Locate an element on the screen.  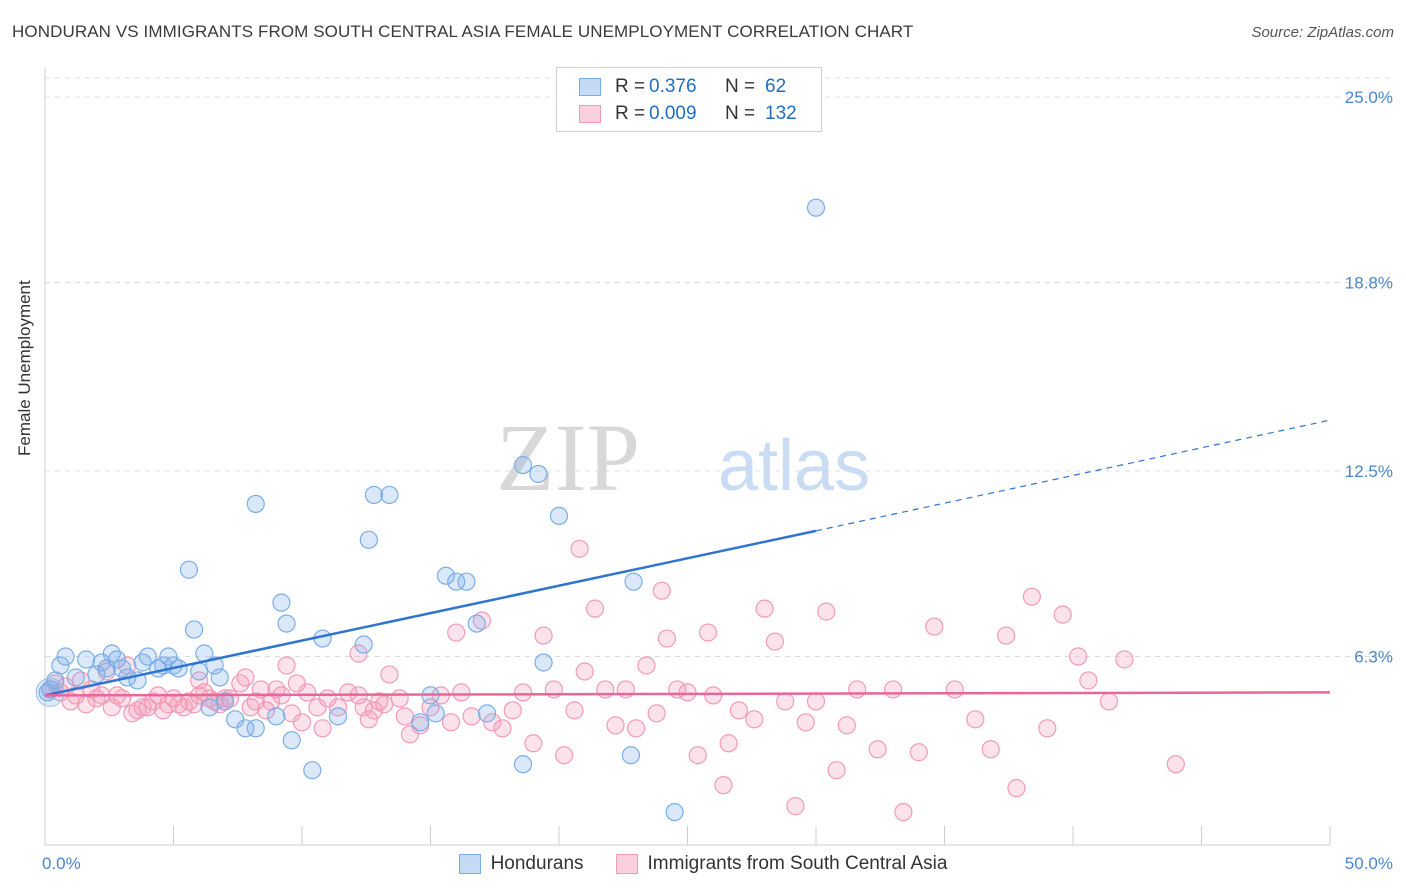
x-tick-label: 0.0% is located at coordinates (61, 863).